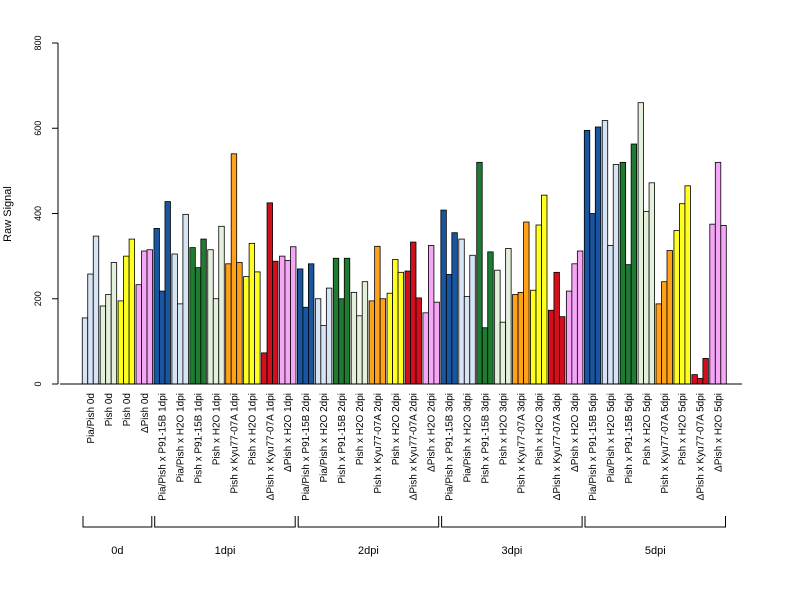 The height and width of the screenshot is (600, 800). Describe the element at coordinates (396, 429) in the screenshot. I see `x-tick-label: Pish x H2O 2dpi` at that location.